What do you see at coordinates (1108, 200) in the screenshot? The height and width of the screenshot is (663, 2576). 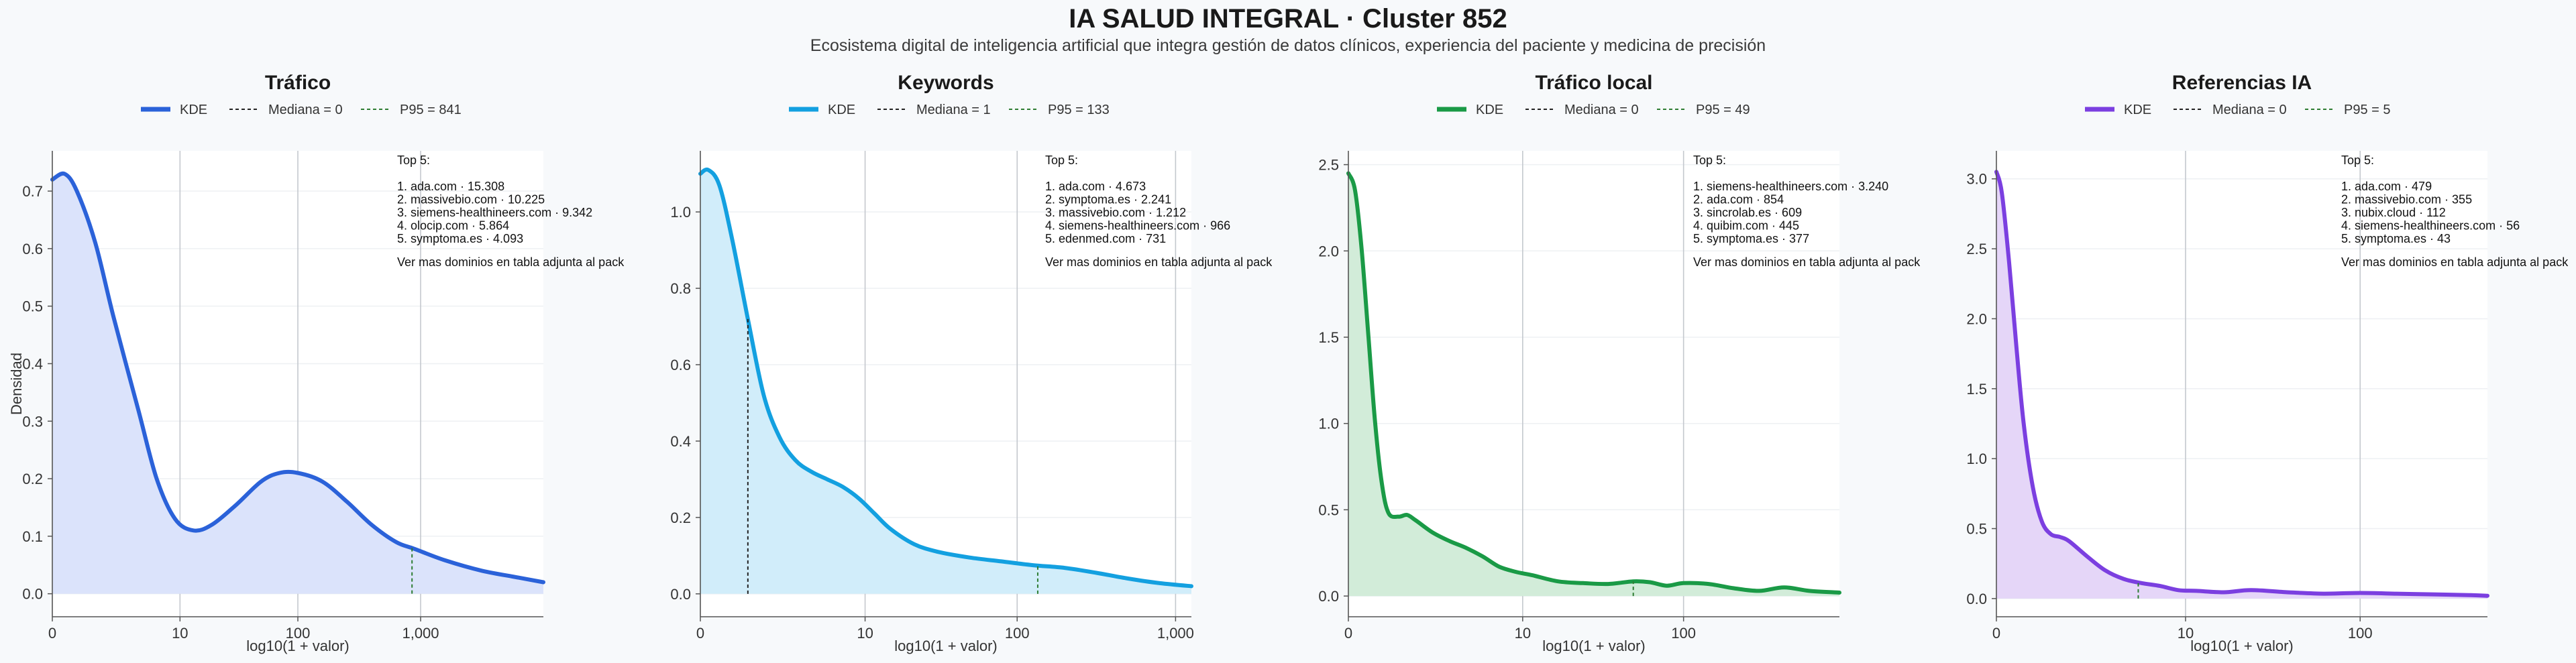 I see `annotation-item: 2. symptoma.es · 2.241` at bounding box center [1108, 200].